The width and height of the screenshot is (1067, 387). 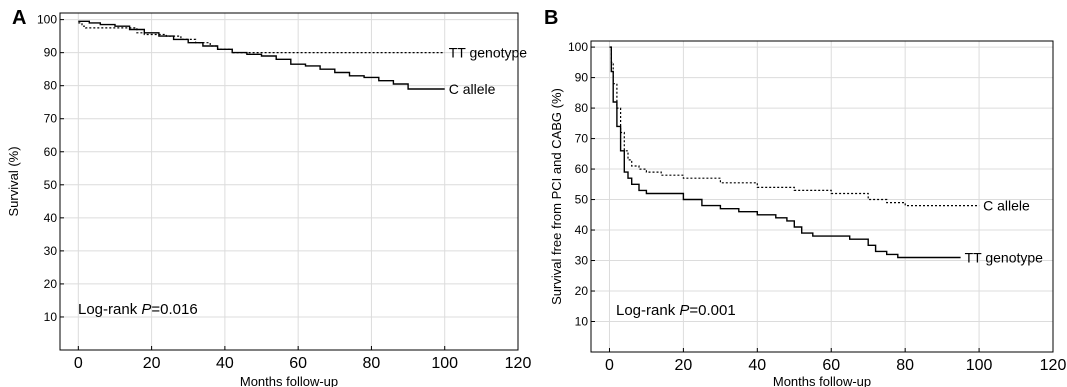 What do you see at coordinates (556, 196) in the screenshot?
I see `y-axis-title: Survival free from PCI and CABG (%)` at bounding box center [556, 196].